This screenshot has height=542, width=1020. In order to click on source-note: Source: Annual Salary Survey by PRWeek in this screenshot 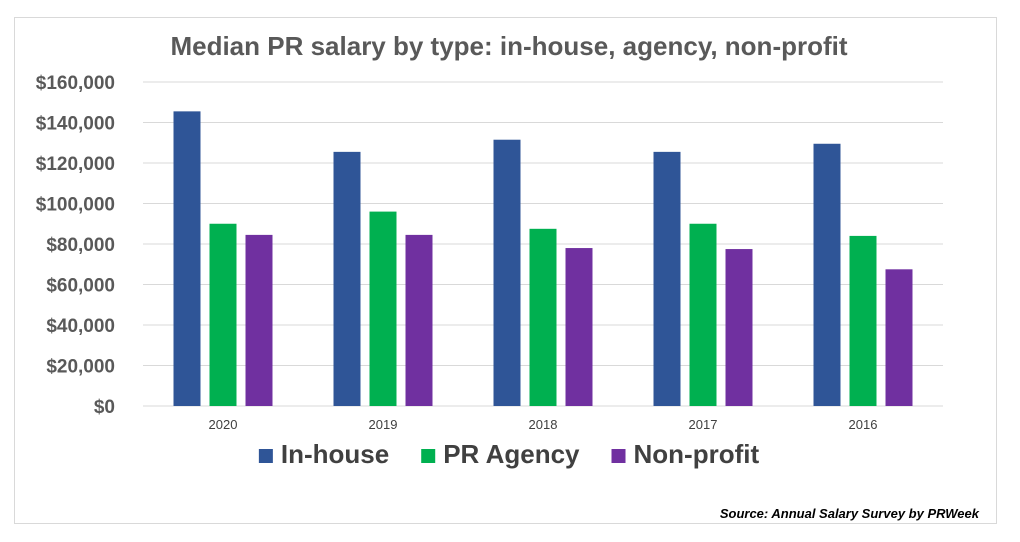, I will do `click(850, 513)`.